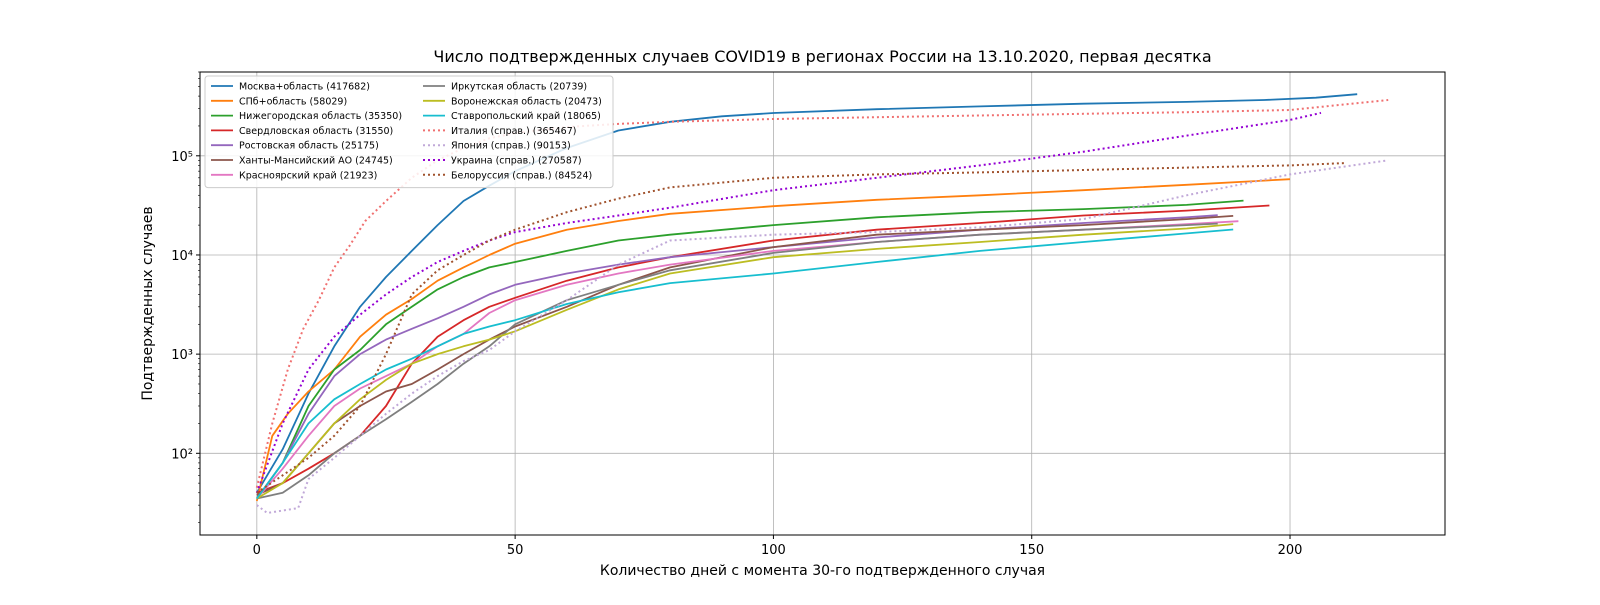  Describe the element at coordinates (182, 454) in the screenshot. I see `y-tick-label: 10²` at that location.